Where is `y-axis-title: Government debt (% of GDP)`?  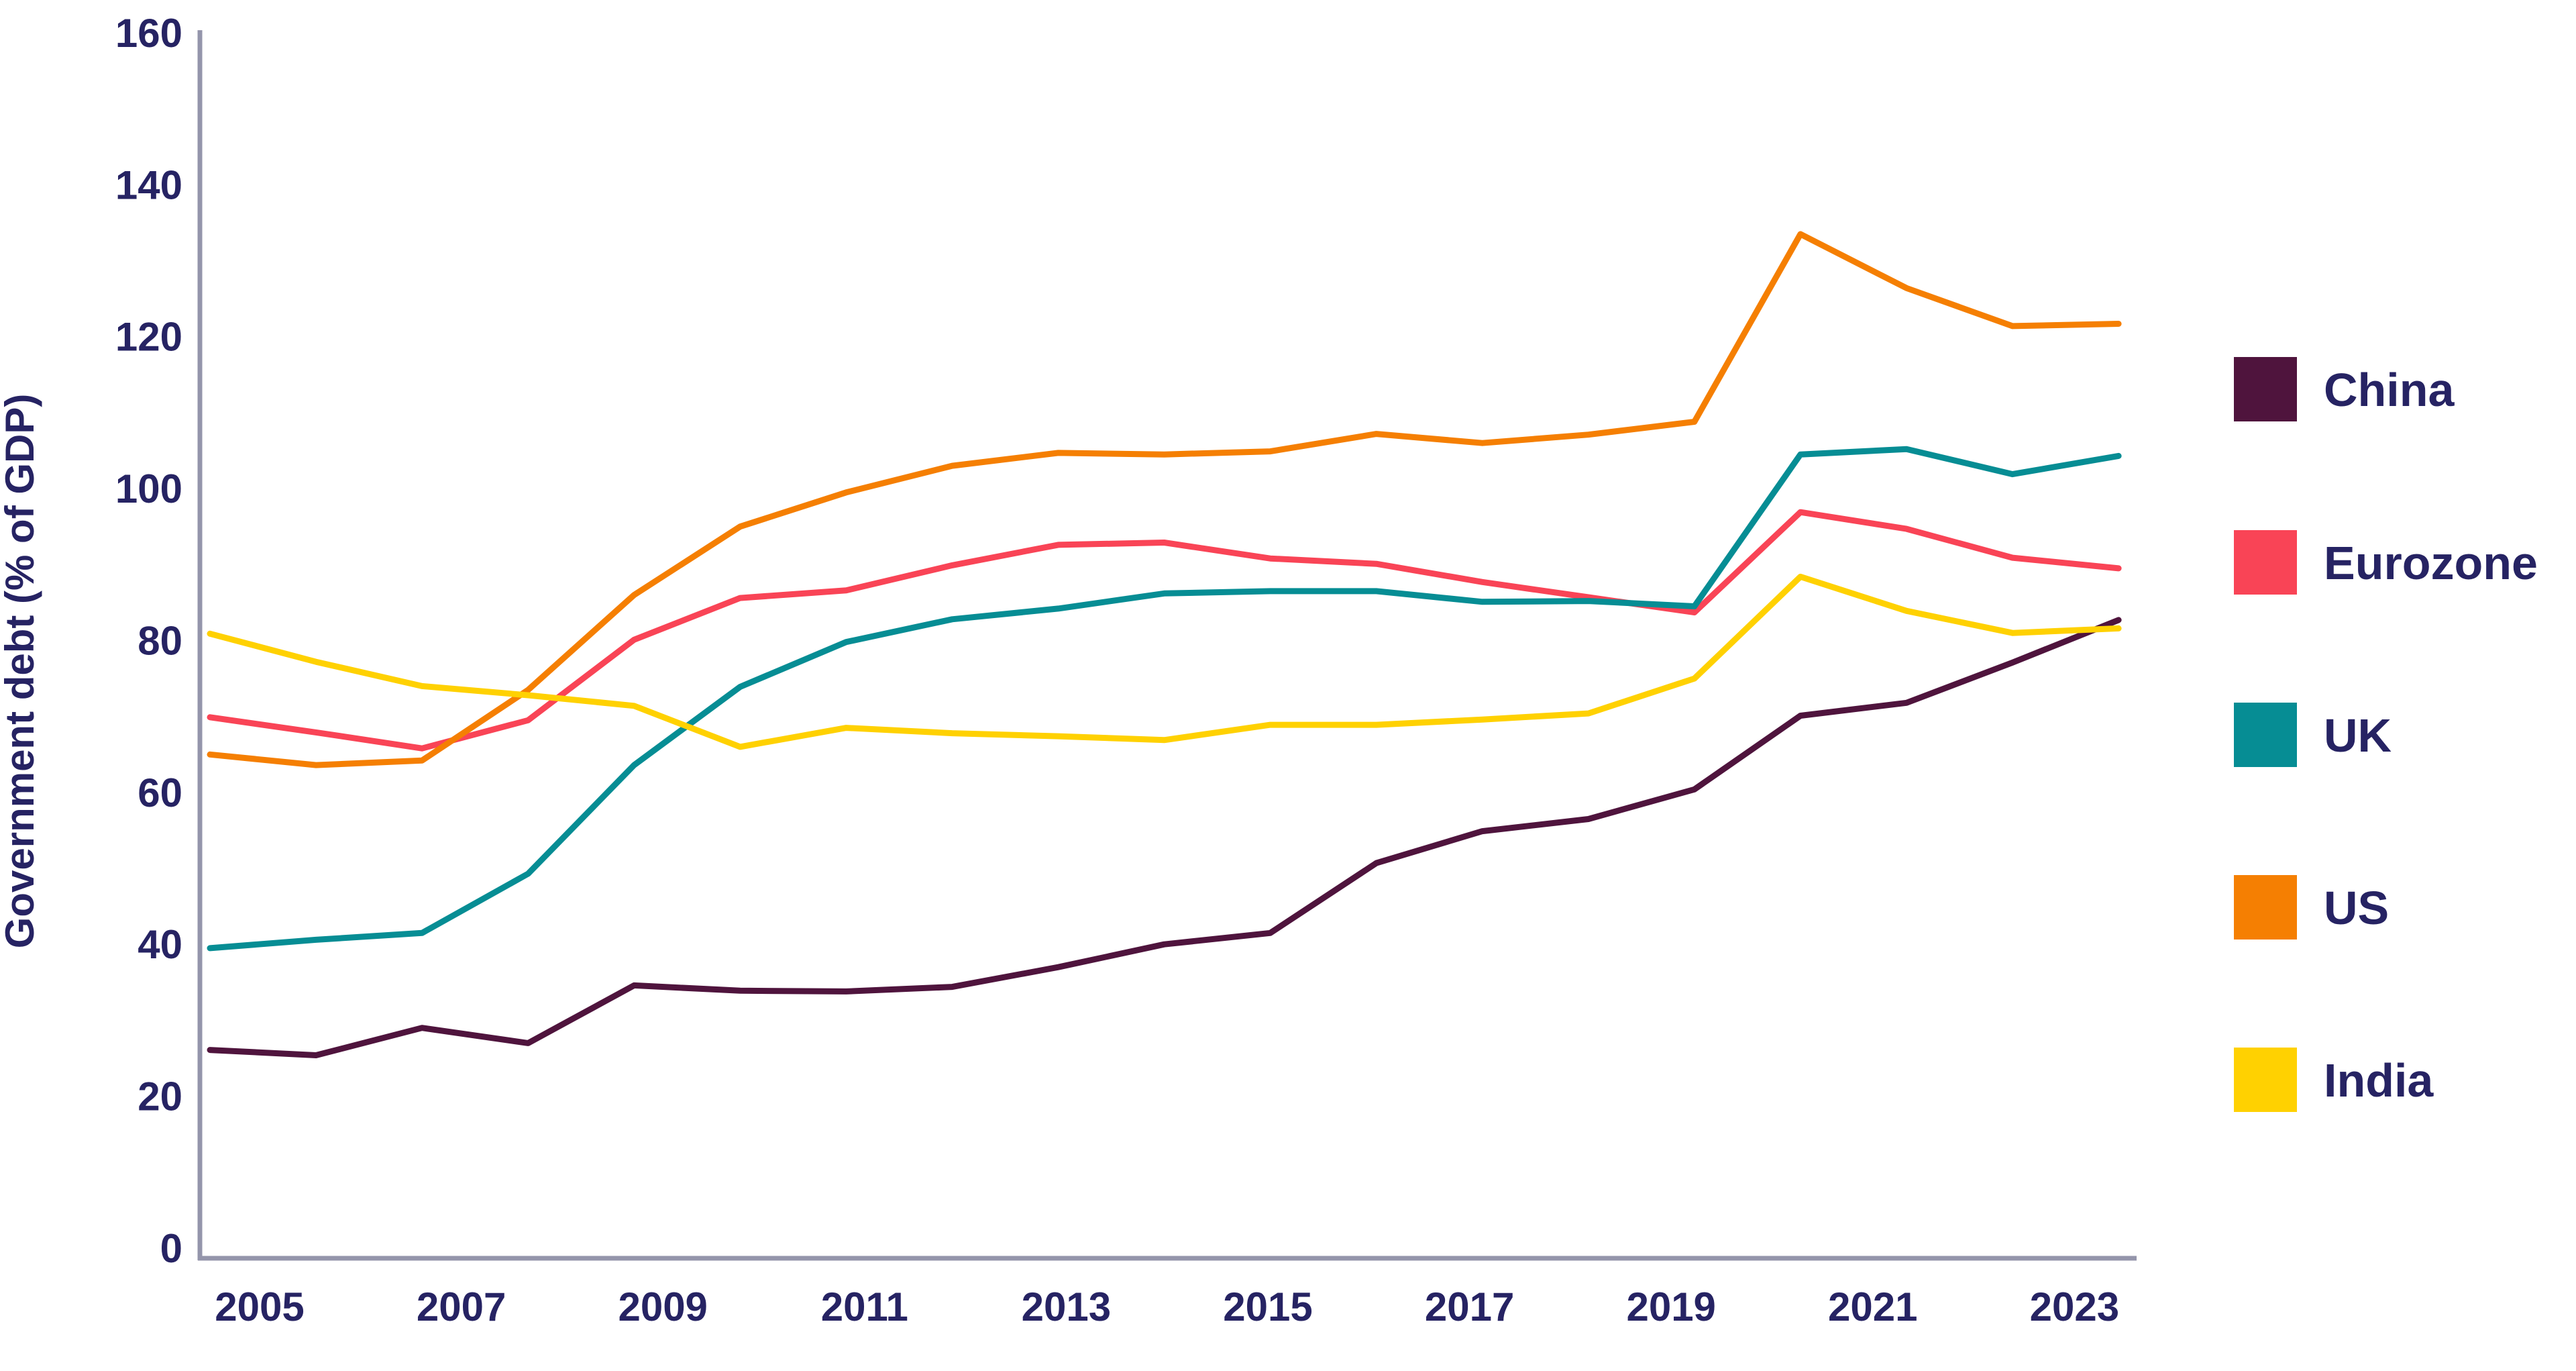 y-axis-title: Government debt (% of GDP) is located at coordinates (21, 671).